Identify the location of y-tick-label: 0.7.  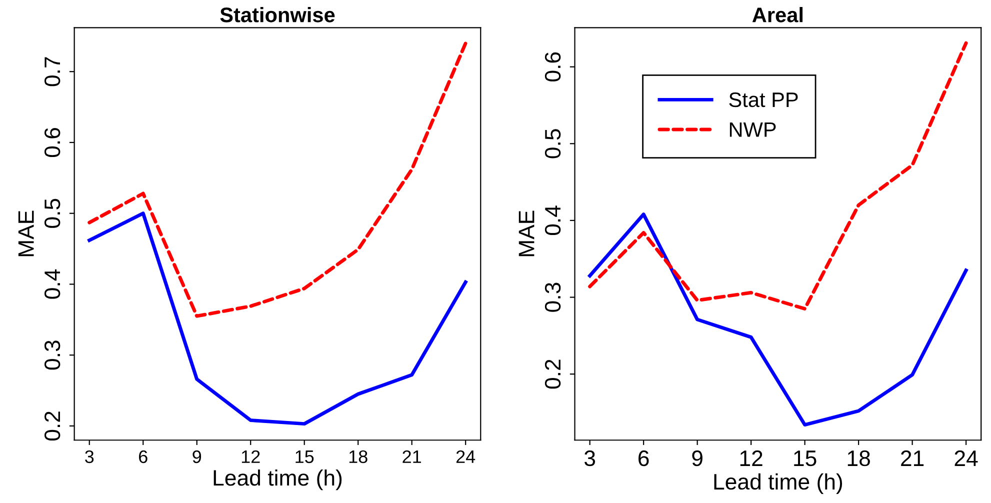
(52, 71).